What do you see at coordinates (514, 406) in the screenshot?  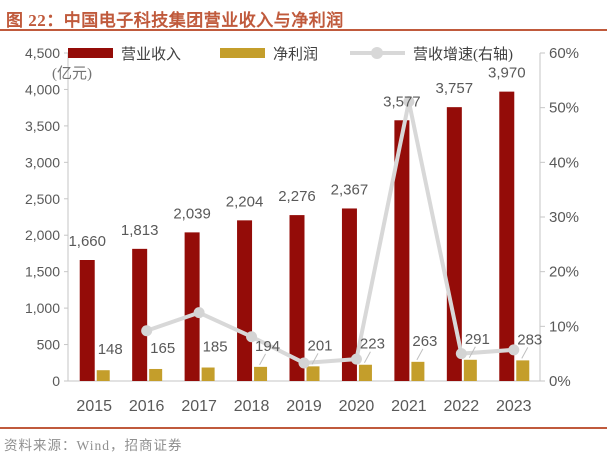 I see `x-axis-label: 2023` at bounding box center [514, 406].